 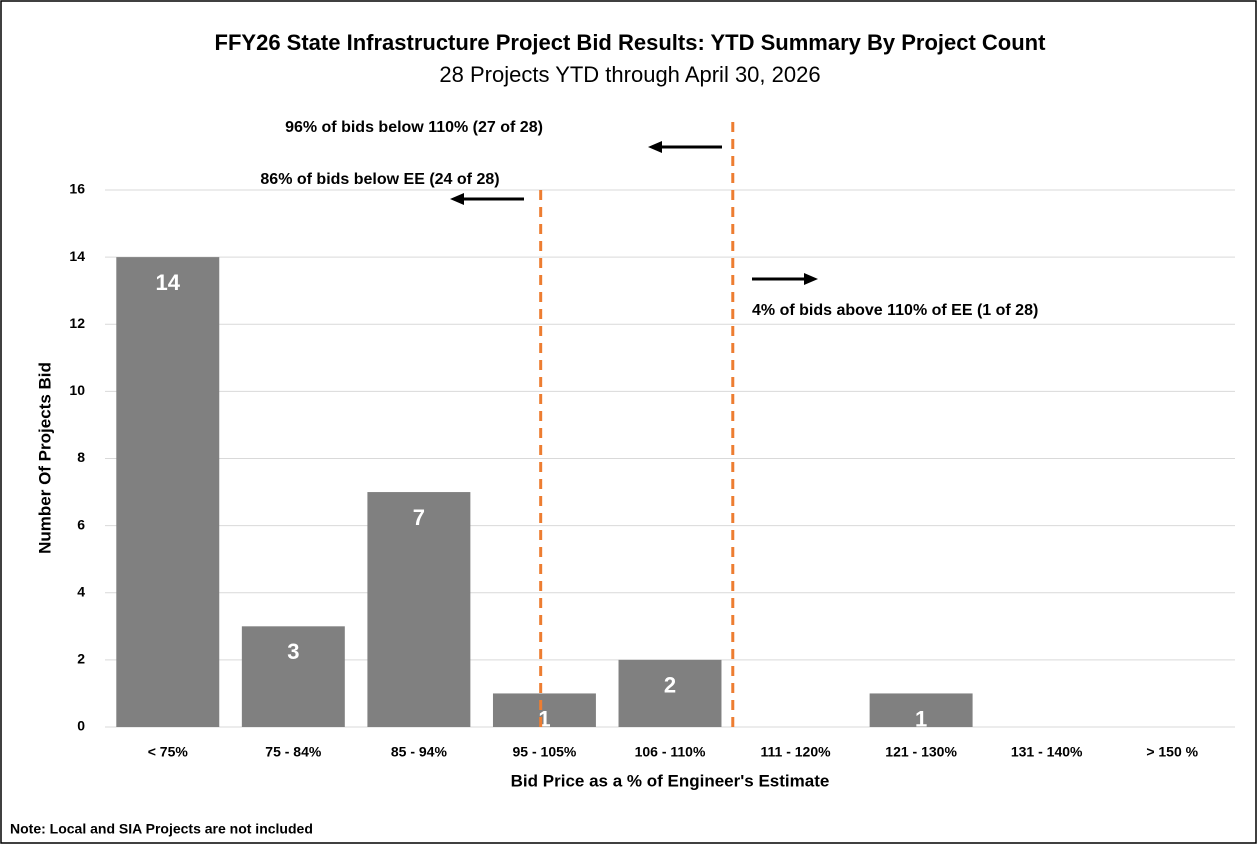 What do you see at coordinates (670, 752) in the screenshot?
I see `x-tick-label: 106 - 110%` at bounding box center [670, 752].